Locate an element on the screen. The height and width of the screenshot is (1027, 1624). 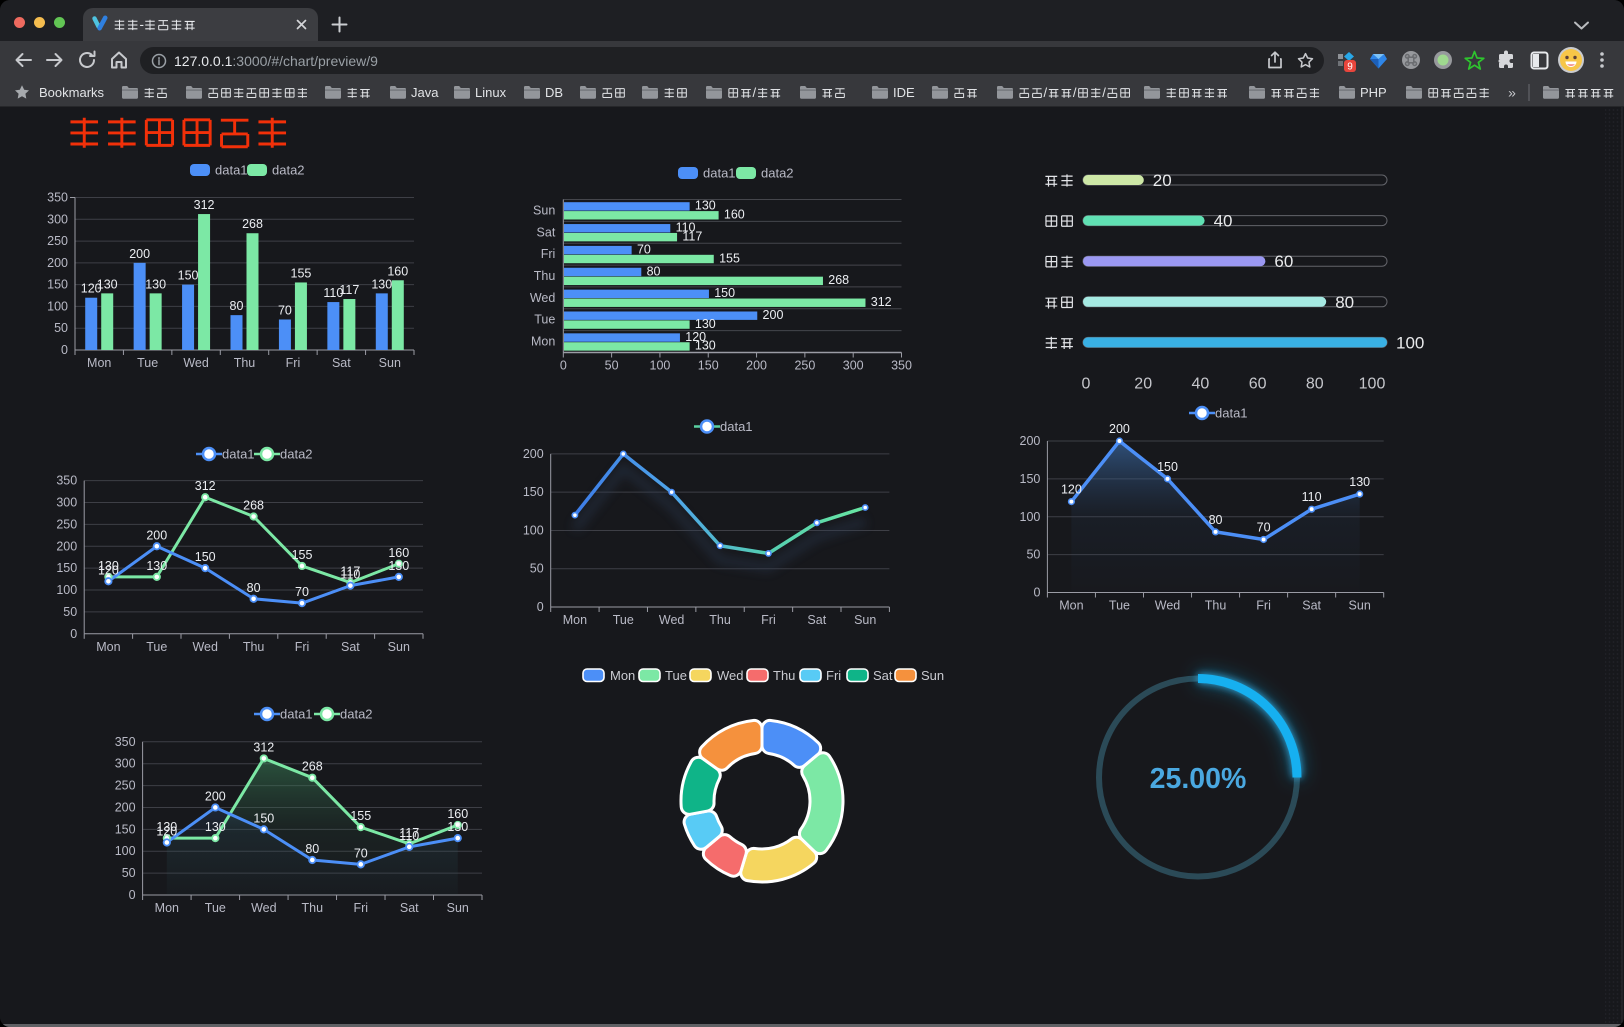
svg-text: IDE is located at coordinates (904, 92).